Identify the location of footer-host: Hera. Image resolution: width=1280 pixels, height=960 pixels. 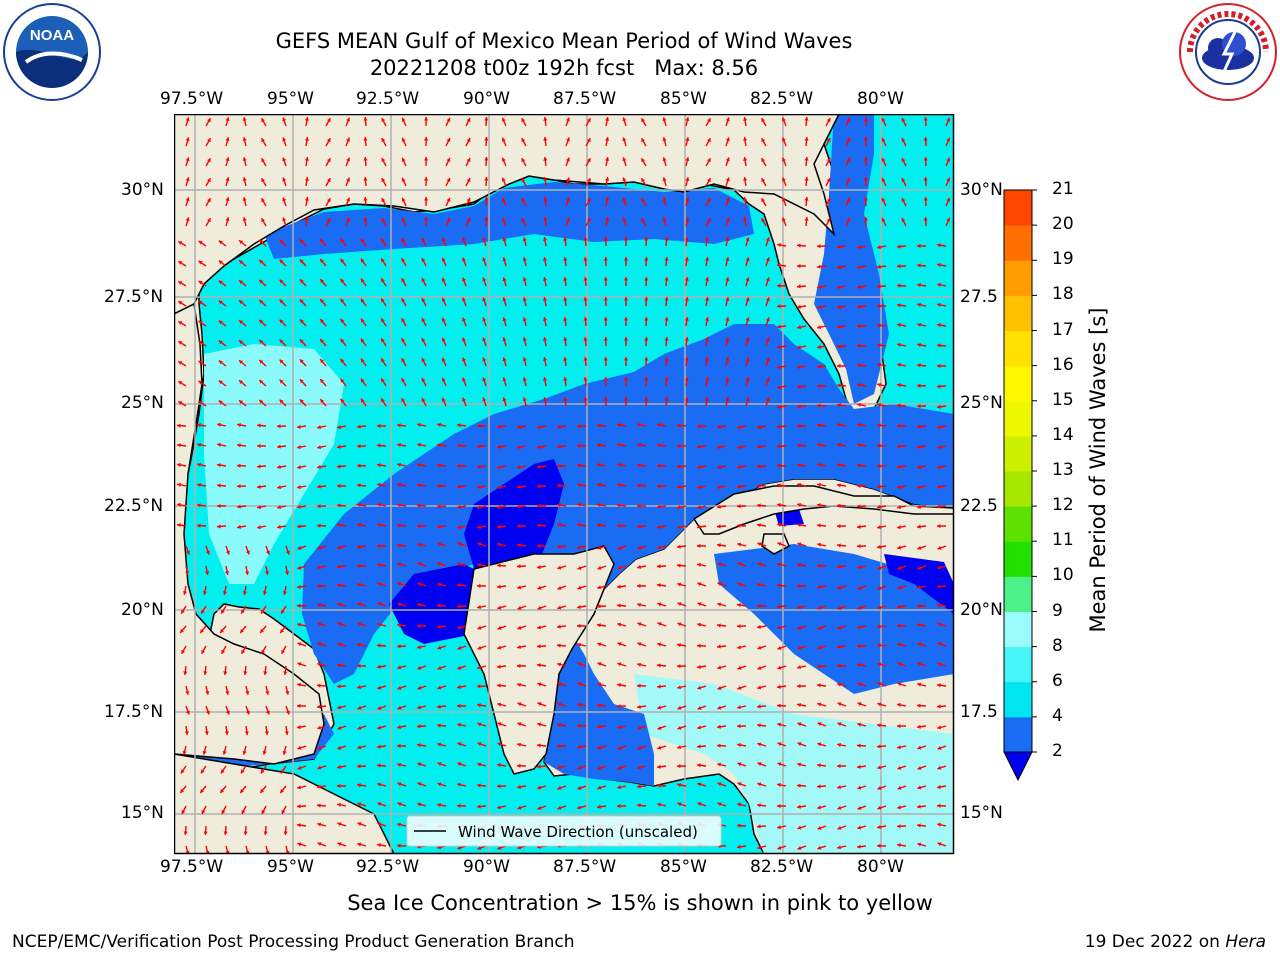
(1245, 942).